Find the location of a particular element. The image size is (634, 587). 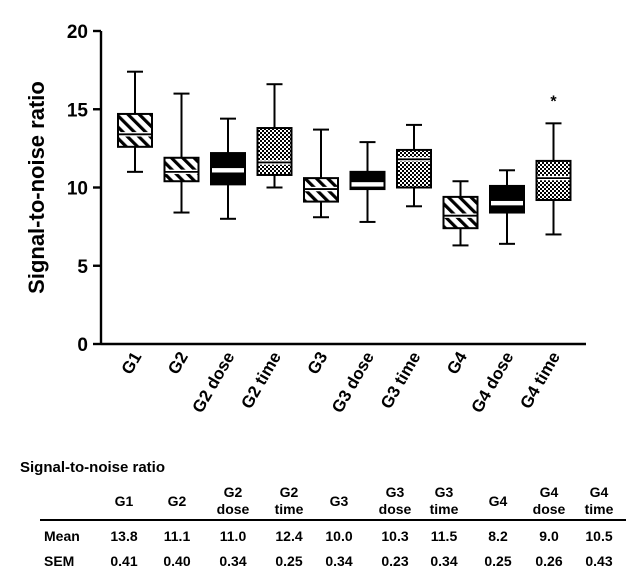

table-cell: 9.0 is located at coordinates (549, 536).